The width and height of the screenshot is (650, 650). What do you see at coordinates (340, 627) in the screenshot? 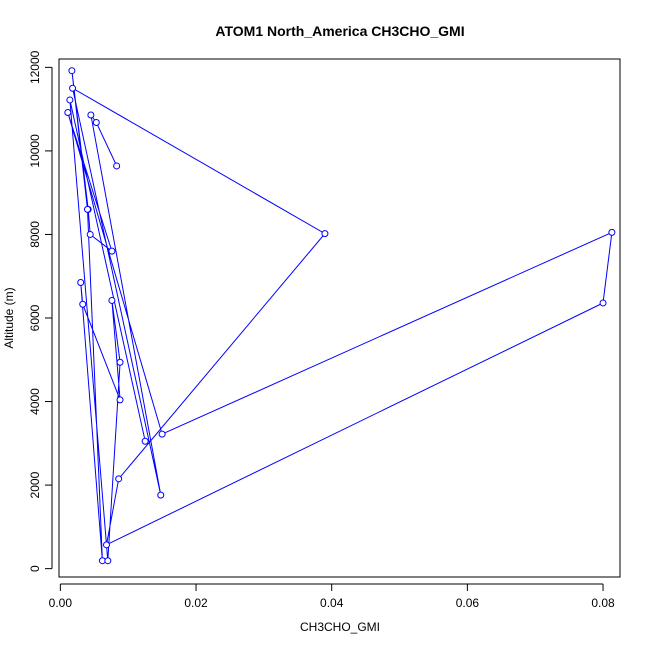
I see `x-axis-label: CH3CHO_GMI` at bounding box center [340, 627].